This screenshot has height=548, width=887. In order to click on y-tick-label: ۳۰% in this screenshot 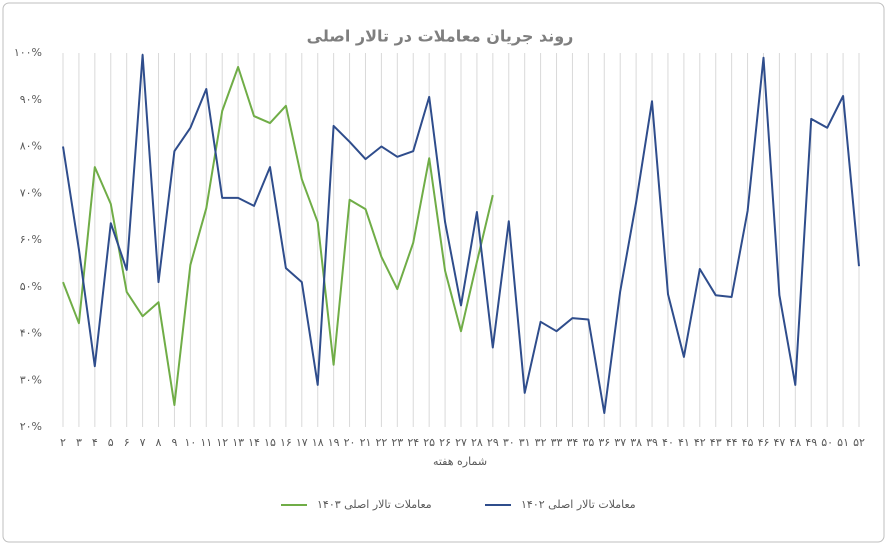, I will do `click(31, 379)`.